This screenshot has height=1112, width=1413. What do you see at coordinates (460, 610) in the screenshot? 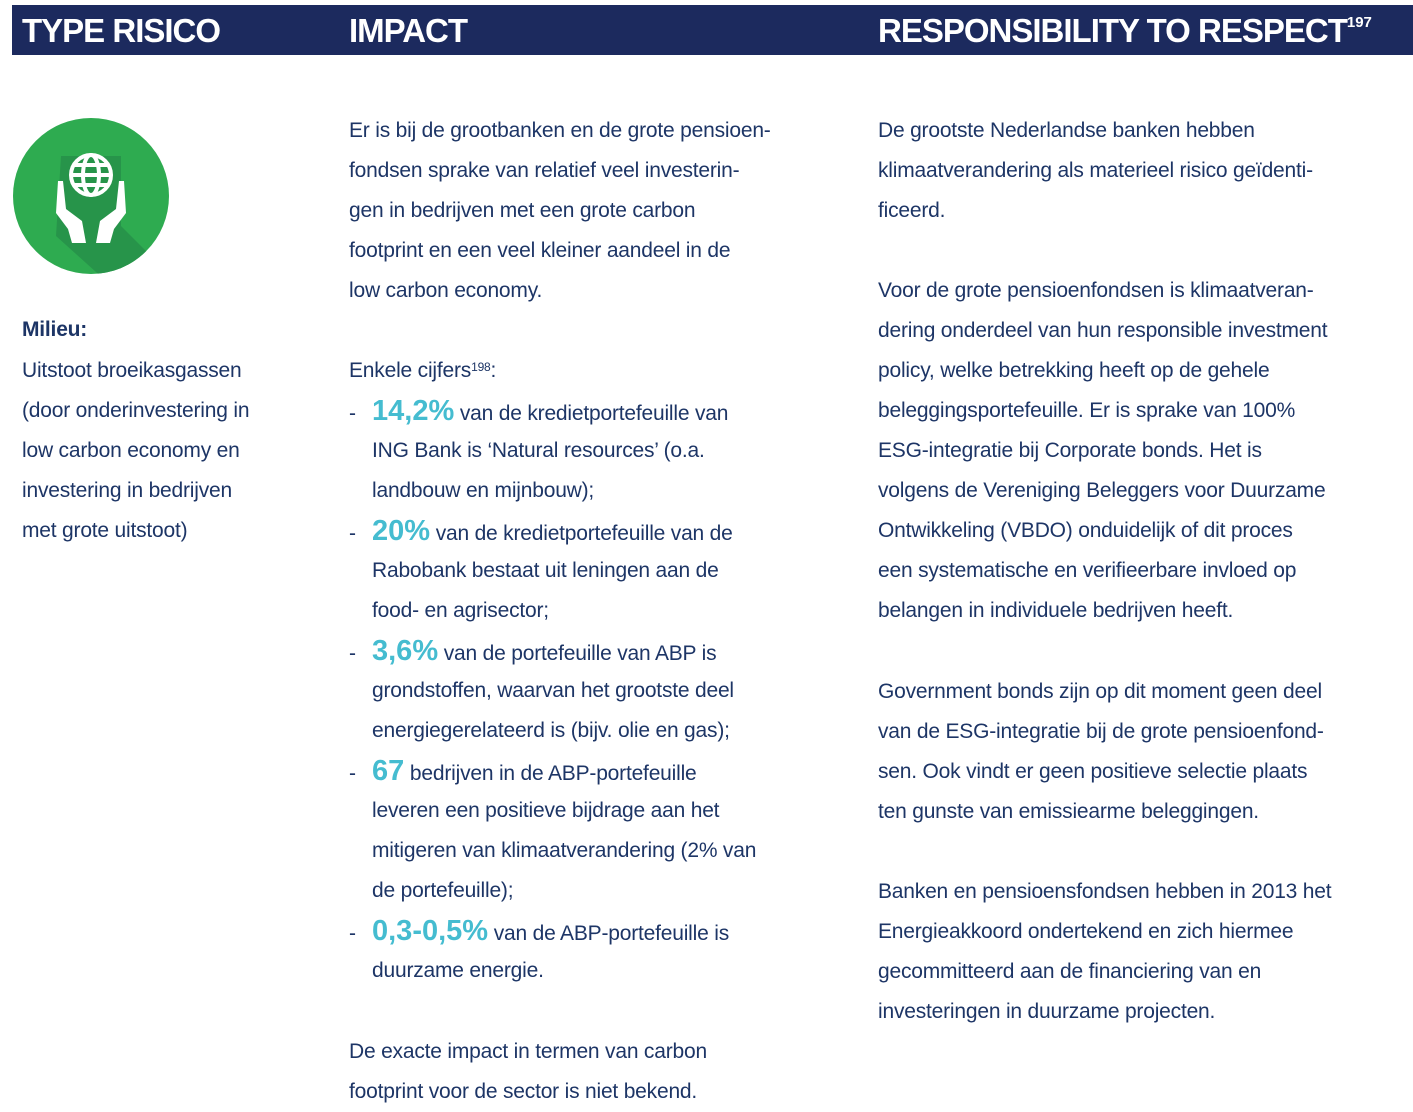
I see `figure-text: food- en agrisector;` at bounding box center [460, 610].